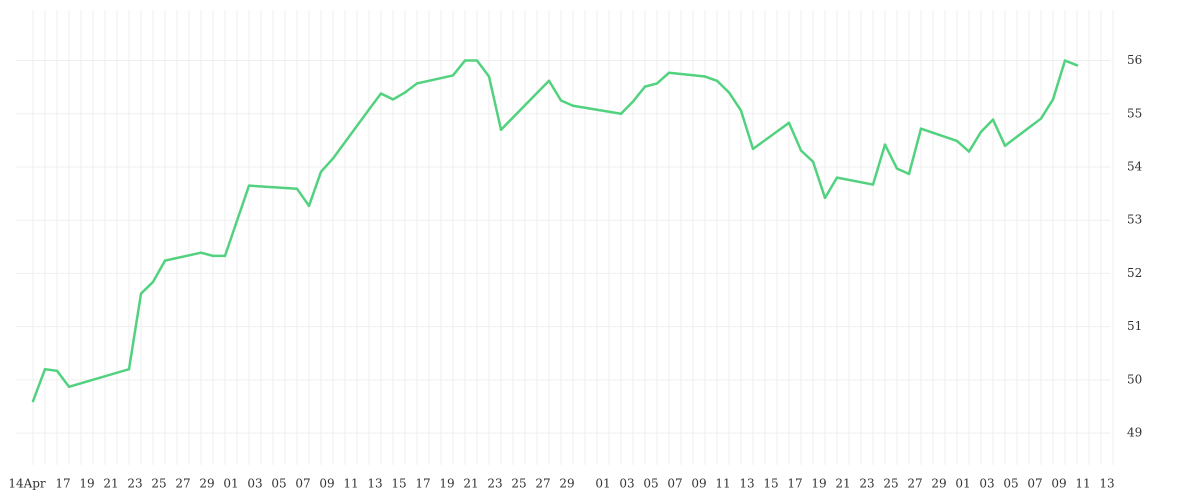 The height and width of the screenshot is (500, 1200). I want to click on y-tick-label: 56, so click(1134, 60).